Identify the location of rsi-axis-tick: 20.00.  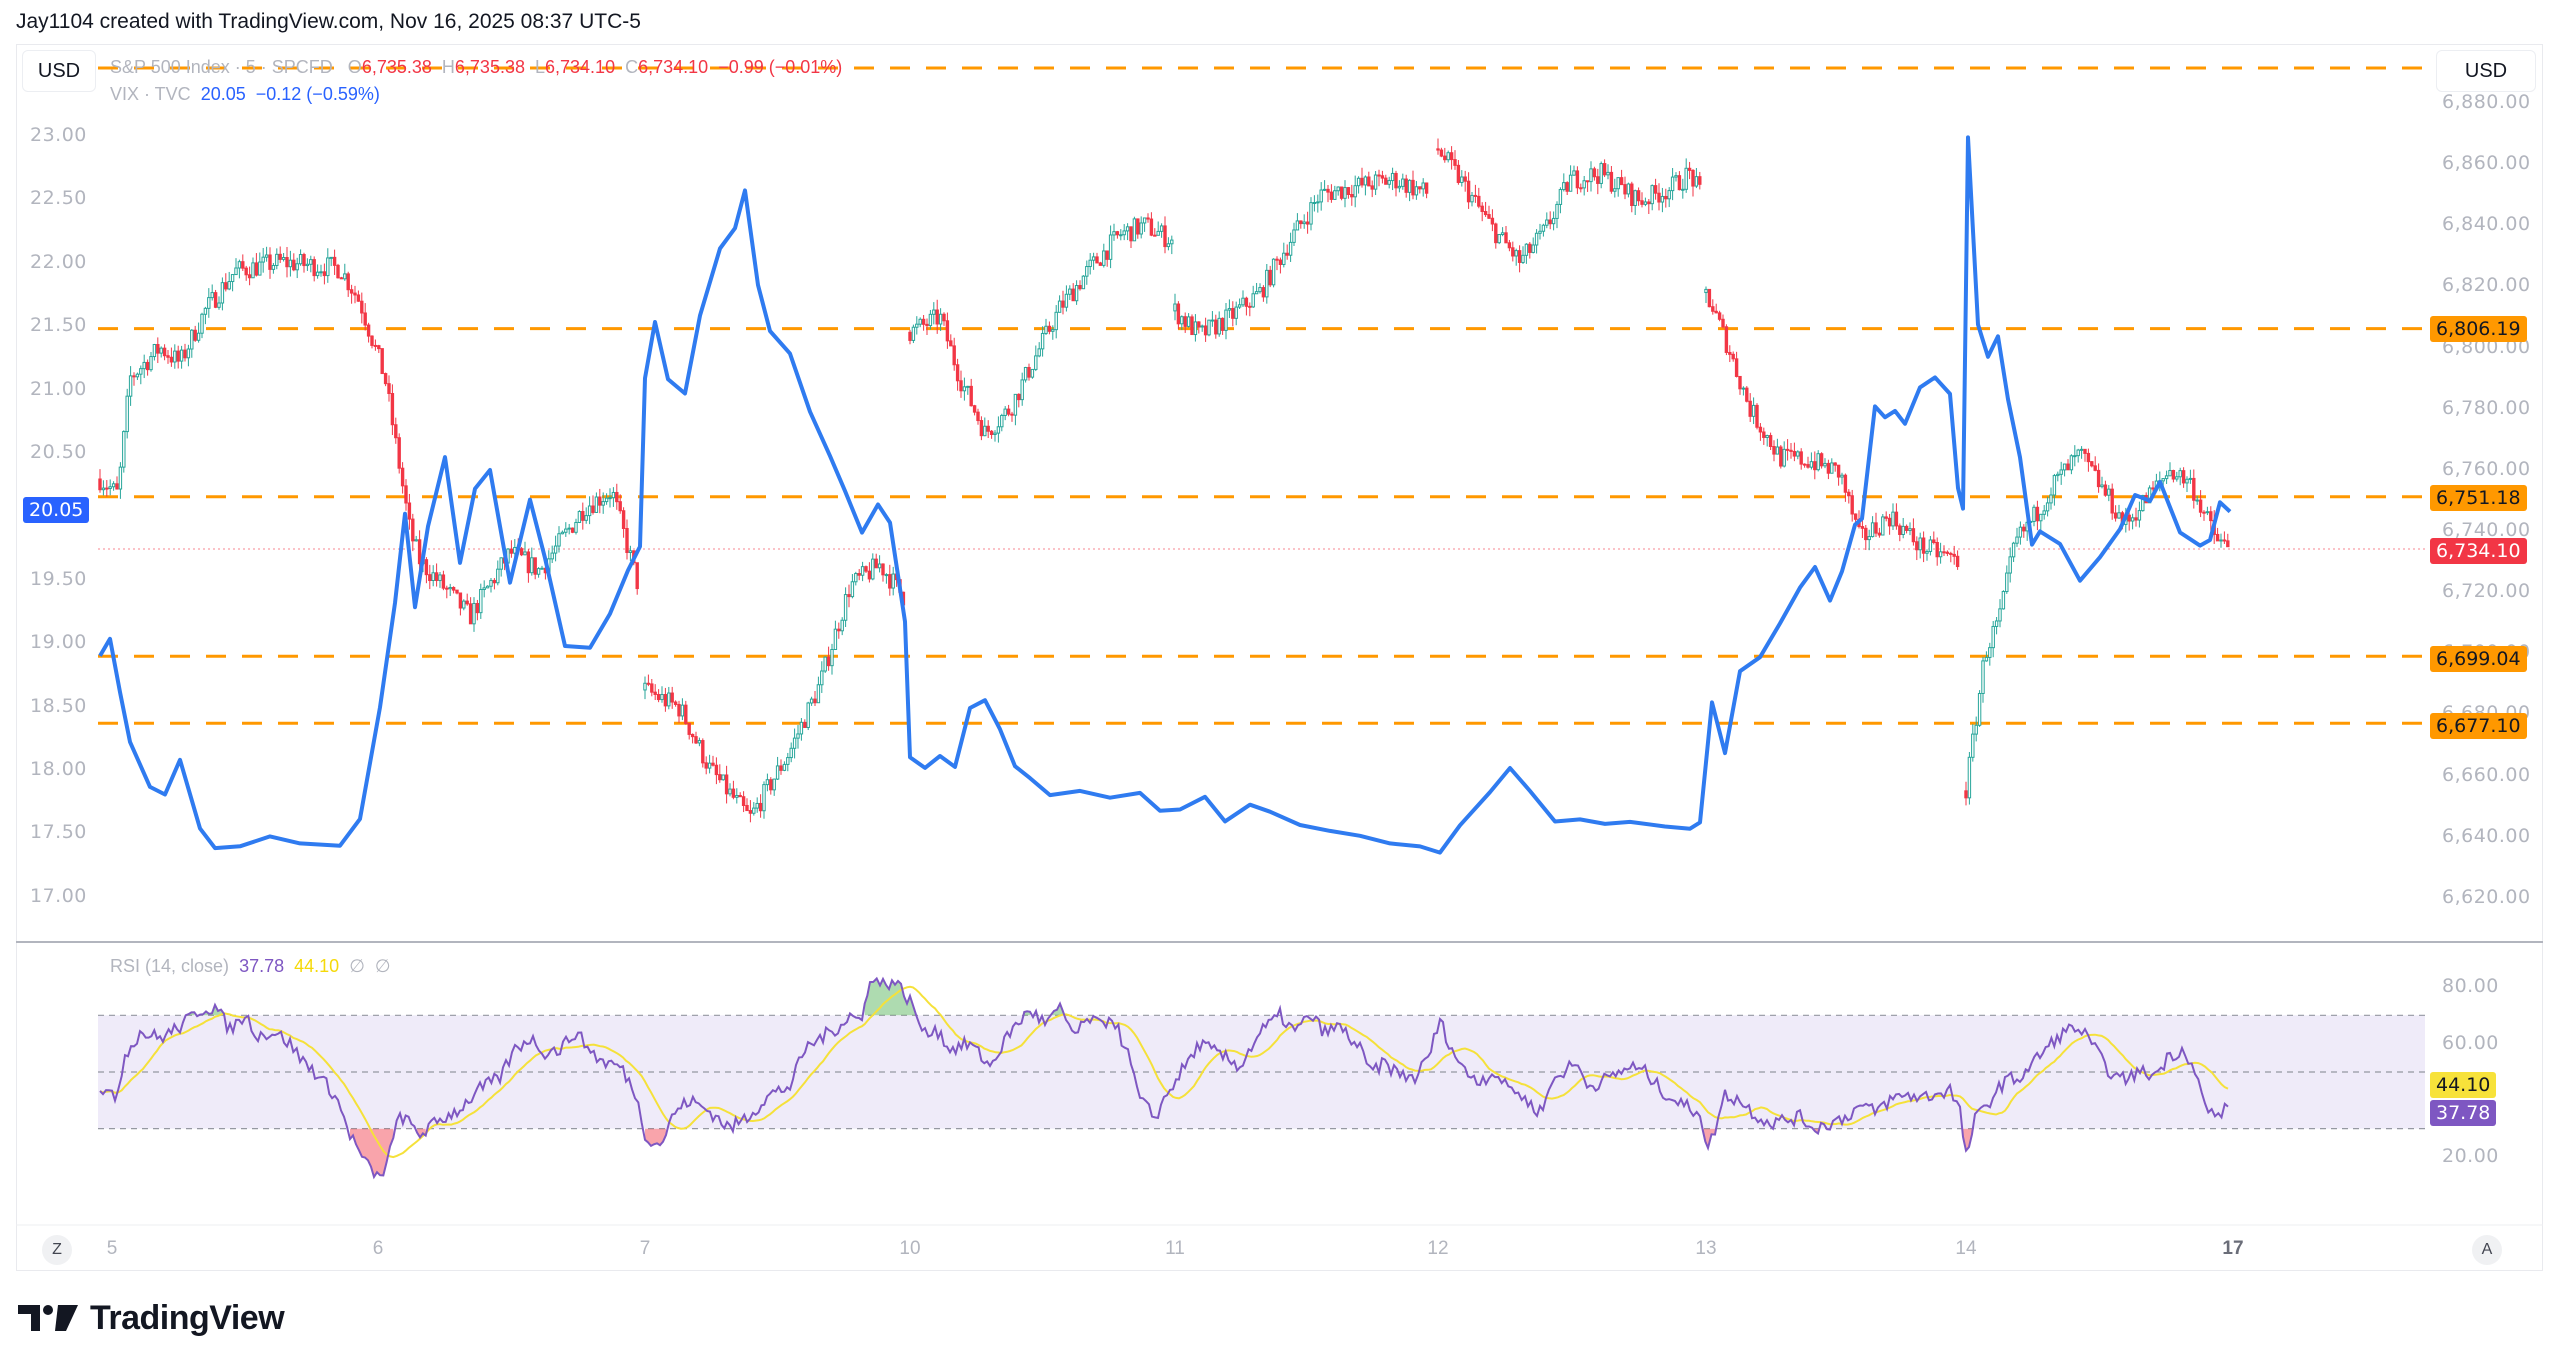
(2470, 1155).